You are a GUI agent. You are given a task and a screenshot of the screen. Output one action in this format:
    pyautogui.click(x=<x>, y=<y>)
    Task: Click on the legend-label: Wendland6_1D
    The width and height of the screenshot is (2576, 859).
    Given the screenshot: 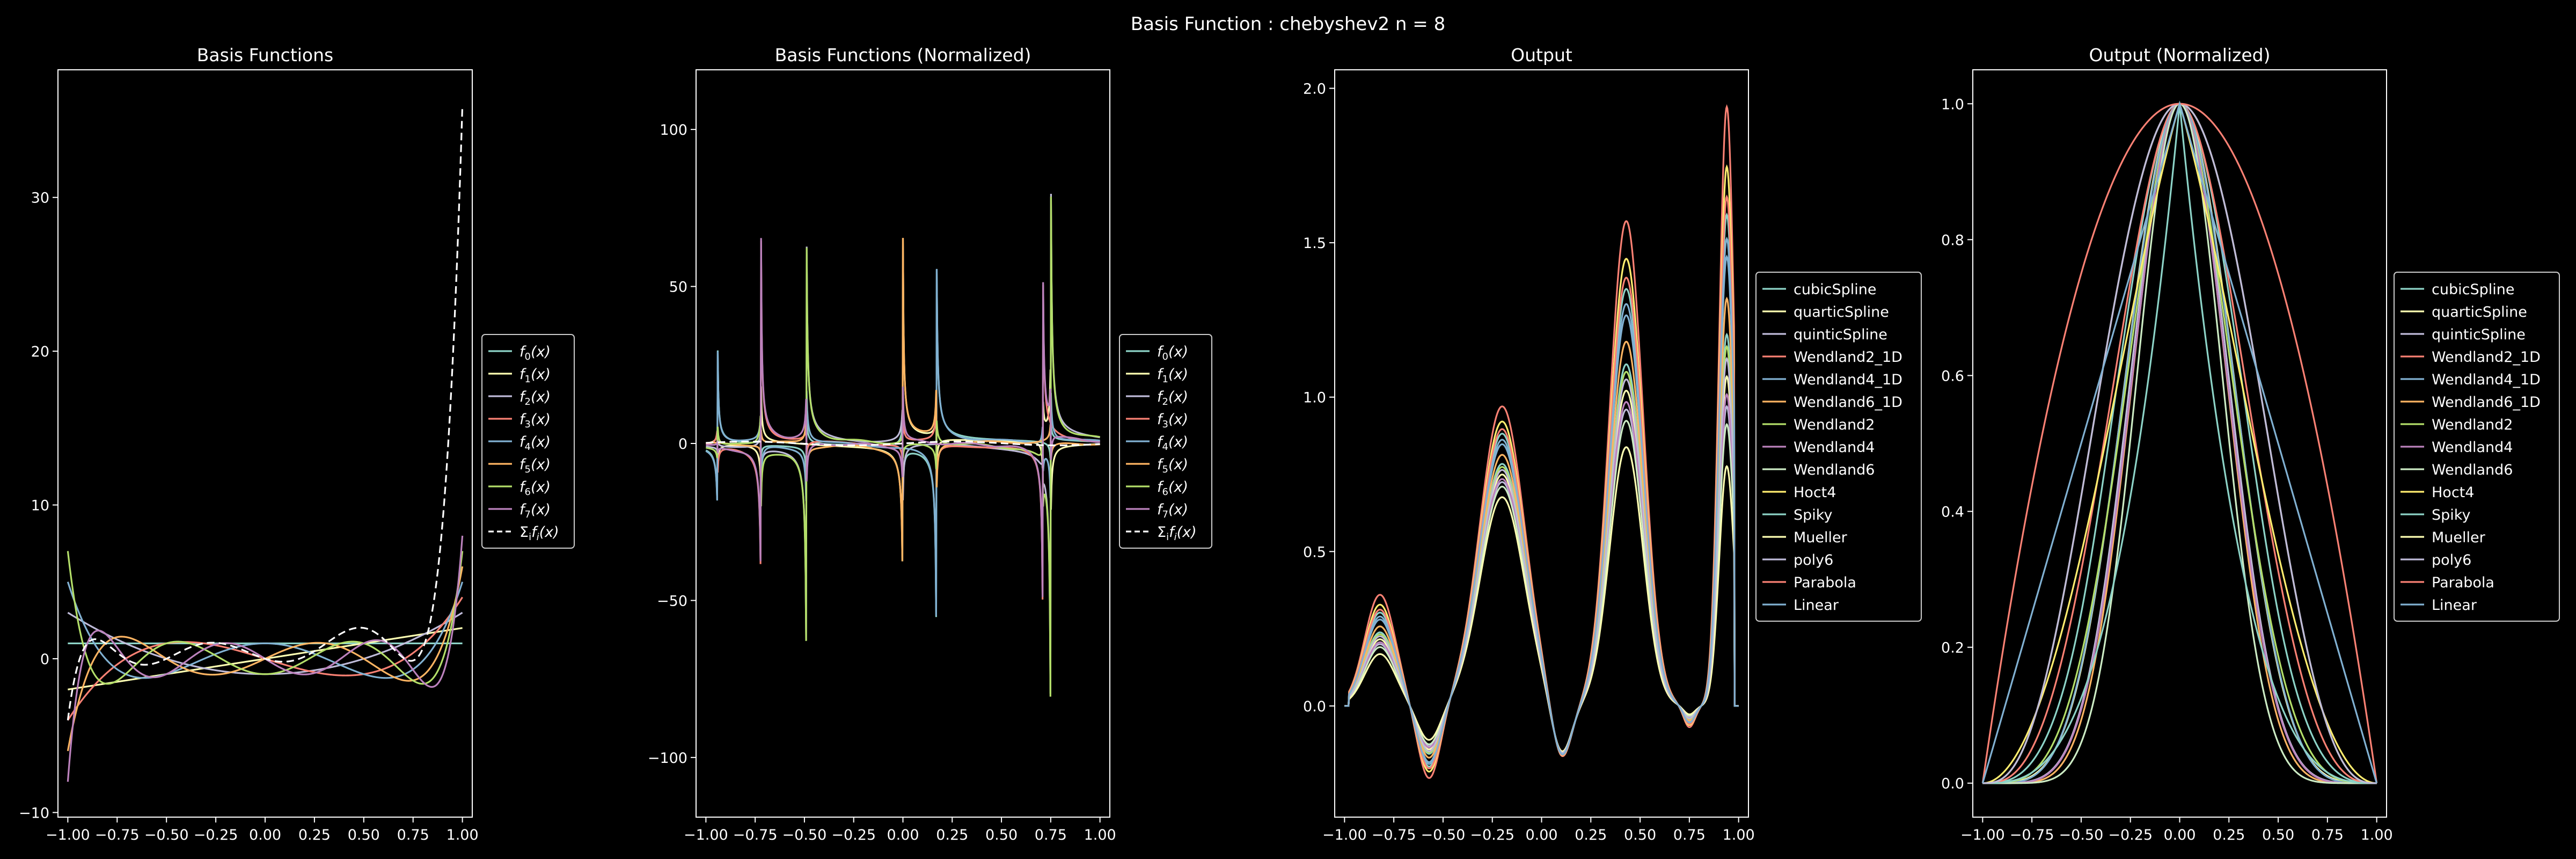 What is the action you would take?
    pyautogui.click(x=2486, y=402)
    